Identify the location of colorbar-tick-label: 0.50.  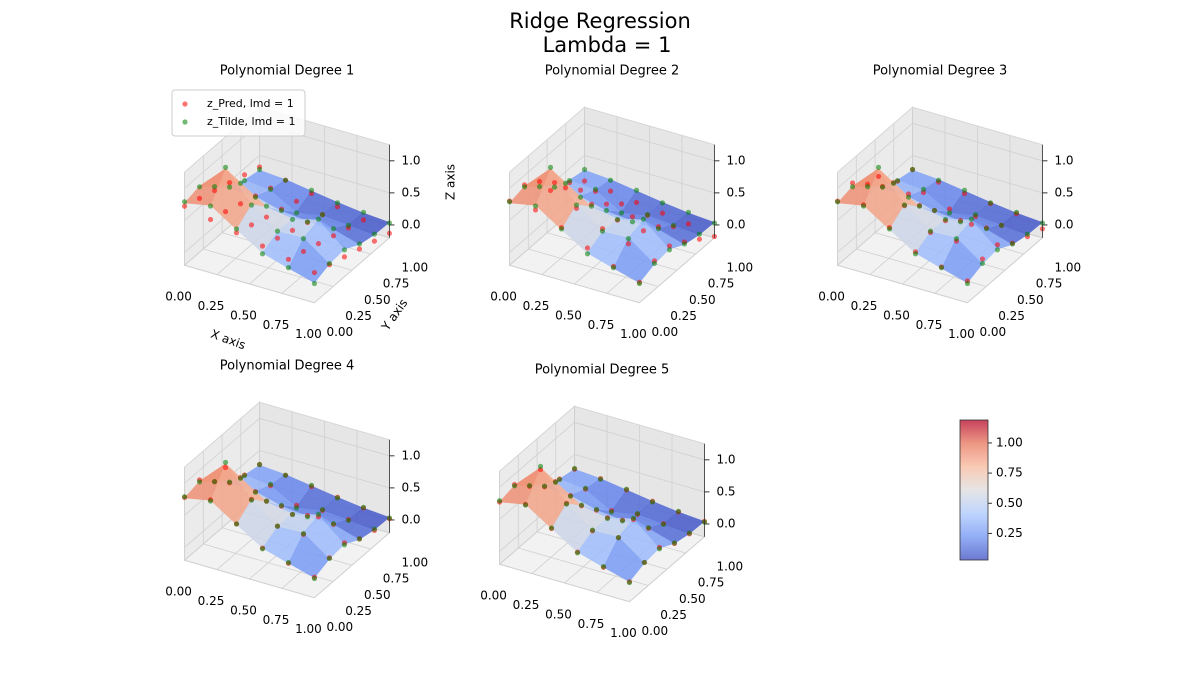
(1009, 503).